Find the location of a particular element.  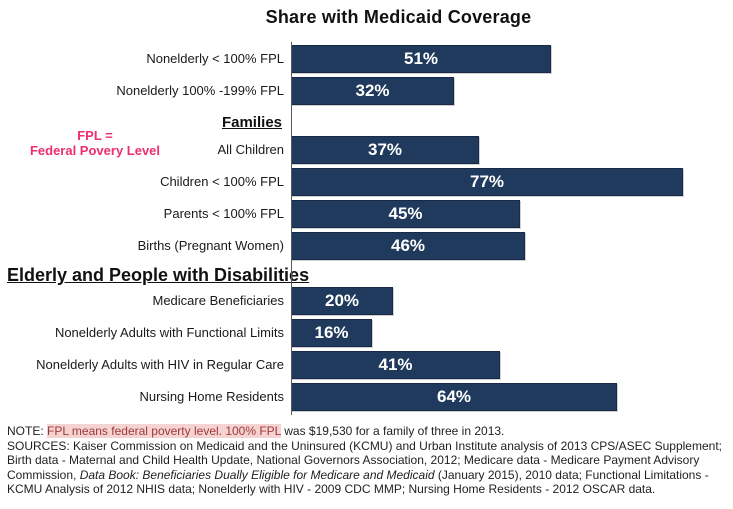

bar: 32% is located at coordinates (372, 91).